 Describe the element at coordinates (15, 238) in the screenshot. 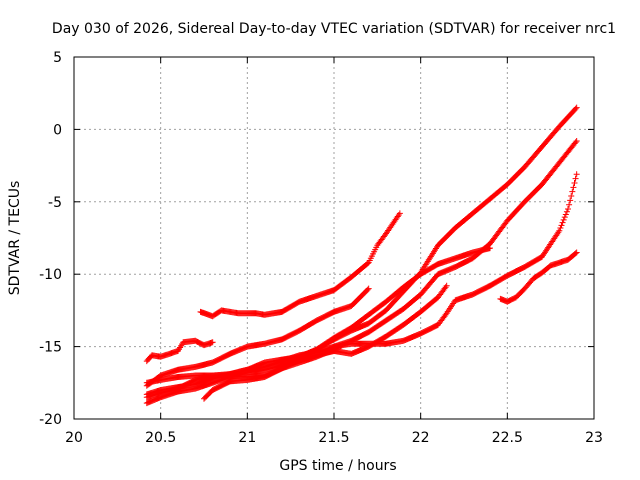

I see `y-axis-label: SDTVAR / TECUs` at that location.